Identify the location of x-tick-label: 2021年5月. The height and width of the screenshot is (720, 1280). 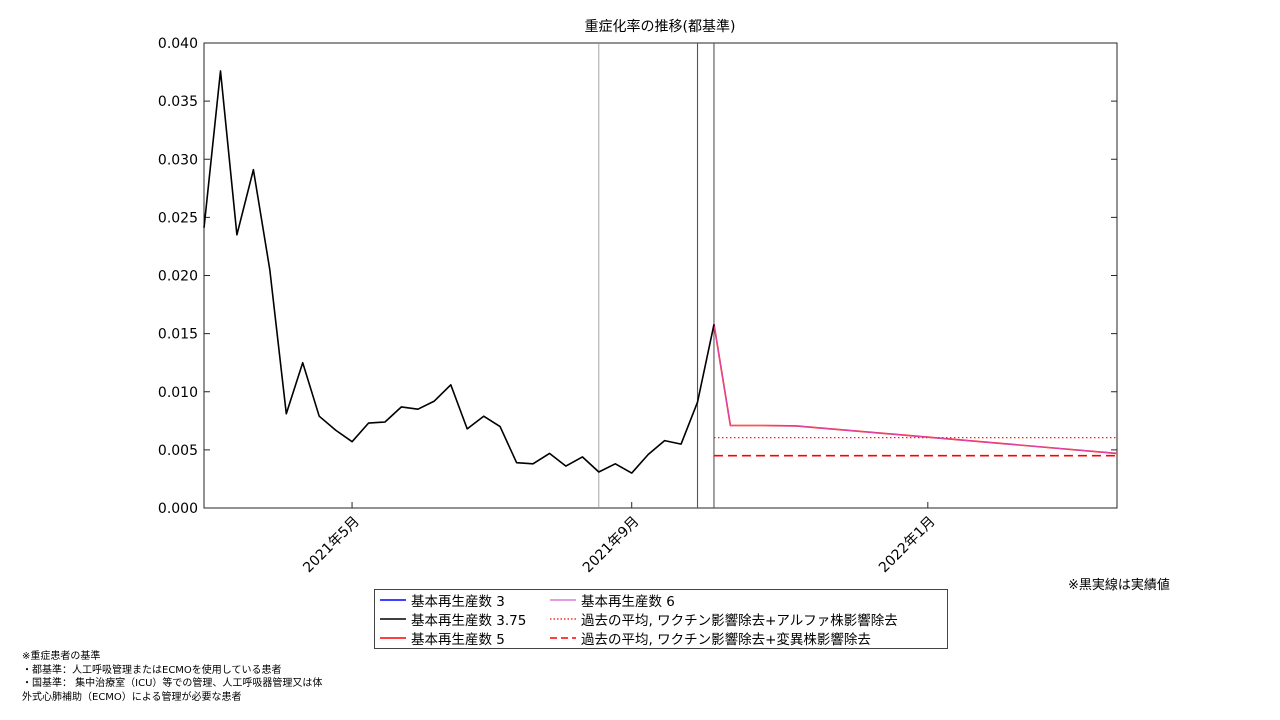
(331, 545).